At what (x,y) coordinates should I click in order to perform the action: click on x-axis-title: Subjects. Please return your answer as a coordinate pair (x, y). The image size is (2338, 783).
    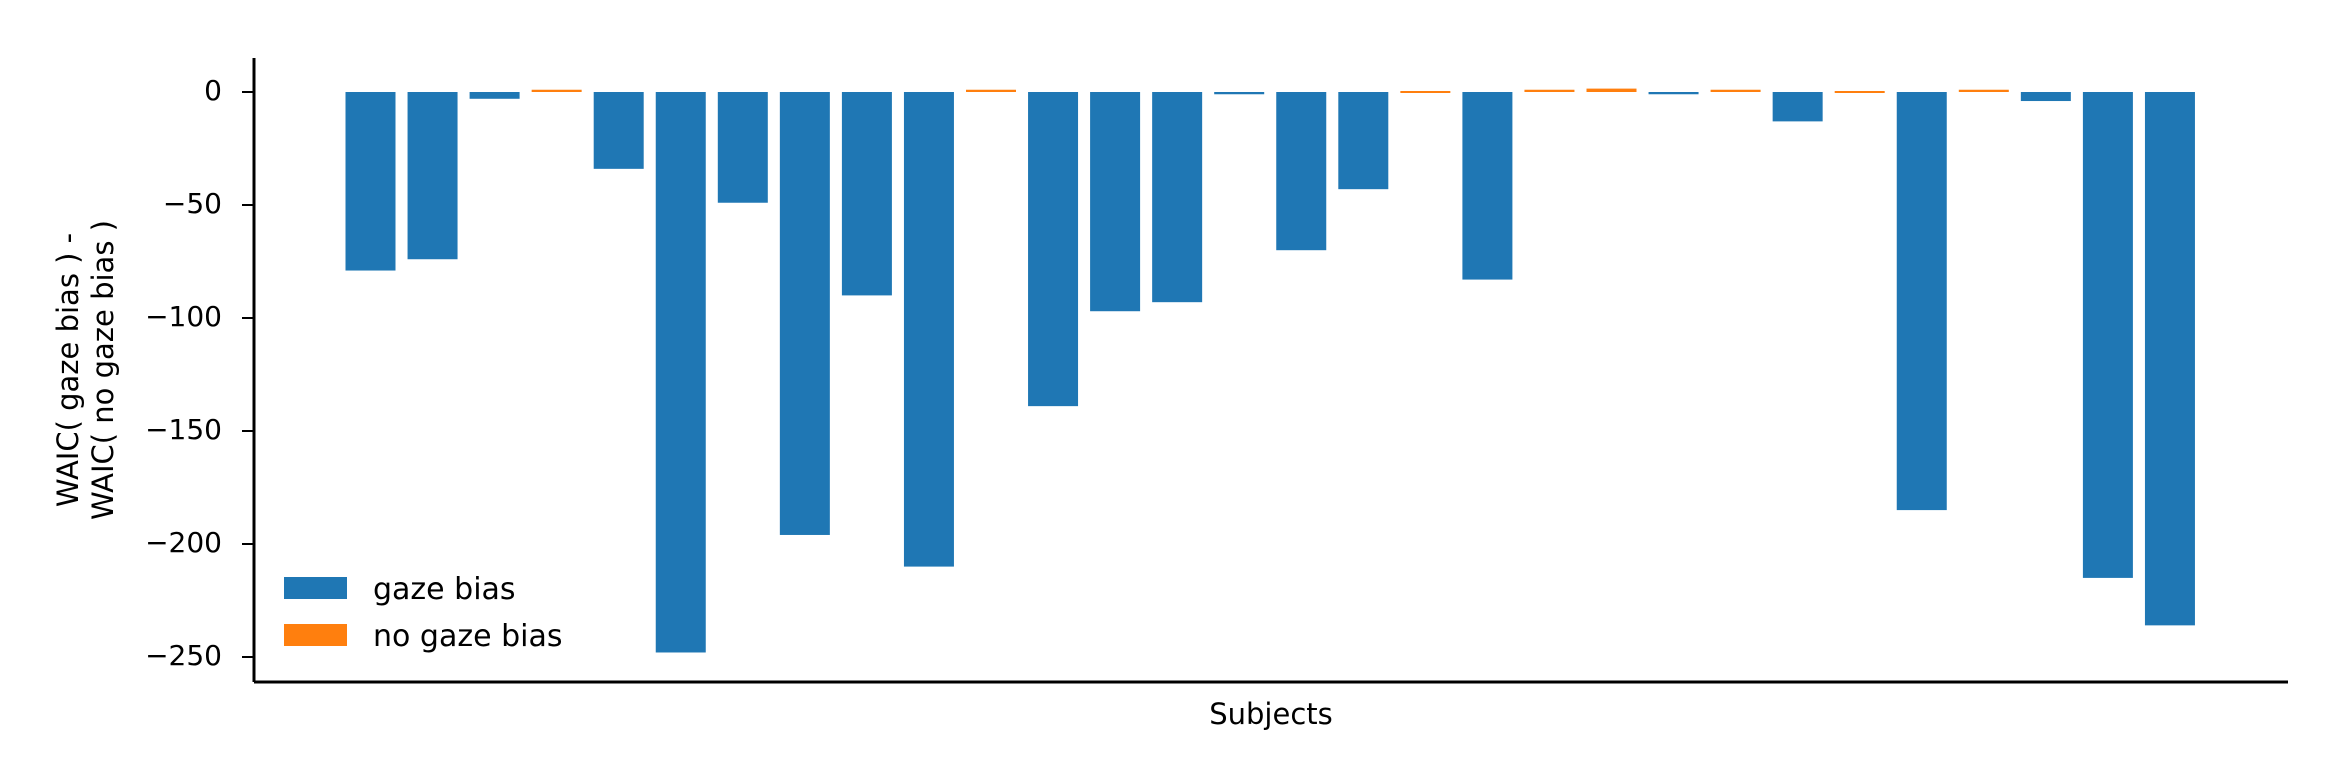
    Looking at the image, I should click on (1271, 714).